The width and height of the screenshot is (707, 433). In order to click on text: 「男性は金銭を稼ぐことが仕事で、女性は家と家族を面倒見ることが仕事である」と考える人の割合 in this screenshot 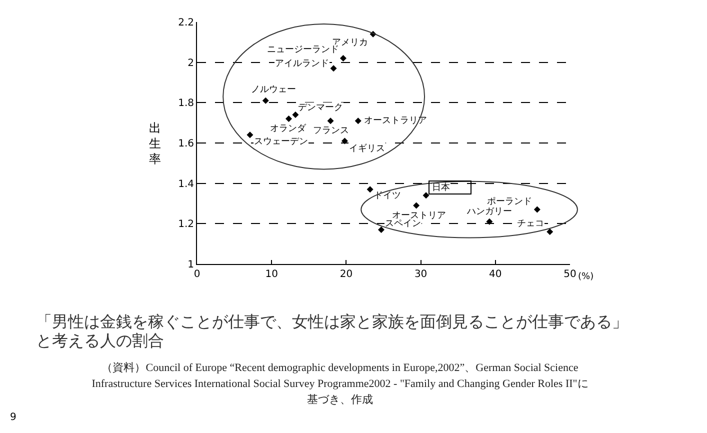, I will do `click(336, 331)`.